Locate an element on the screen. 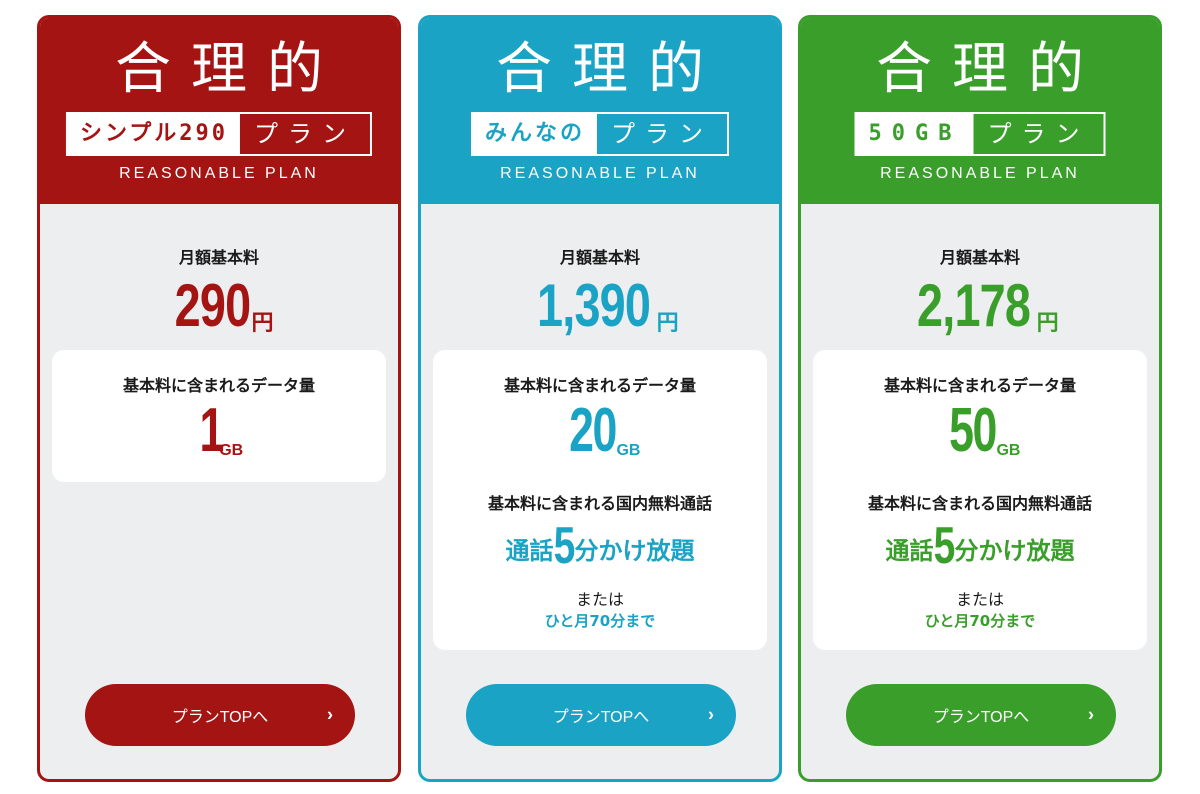 The height and width of the screenshot is (794, 1200). monthly-price: 290円 is located at coordinates (219, 306).